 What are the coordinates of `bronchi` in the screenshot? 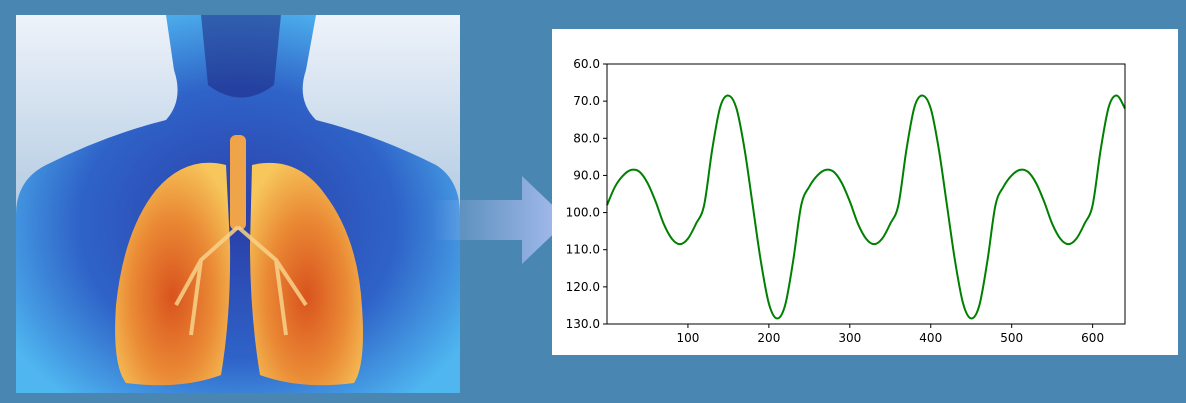 It's located at (241, 280).